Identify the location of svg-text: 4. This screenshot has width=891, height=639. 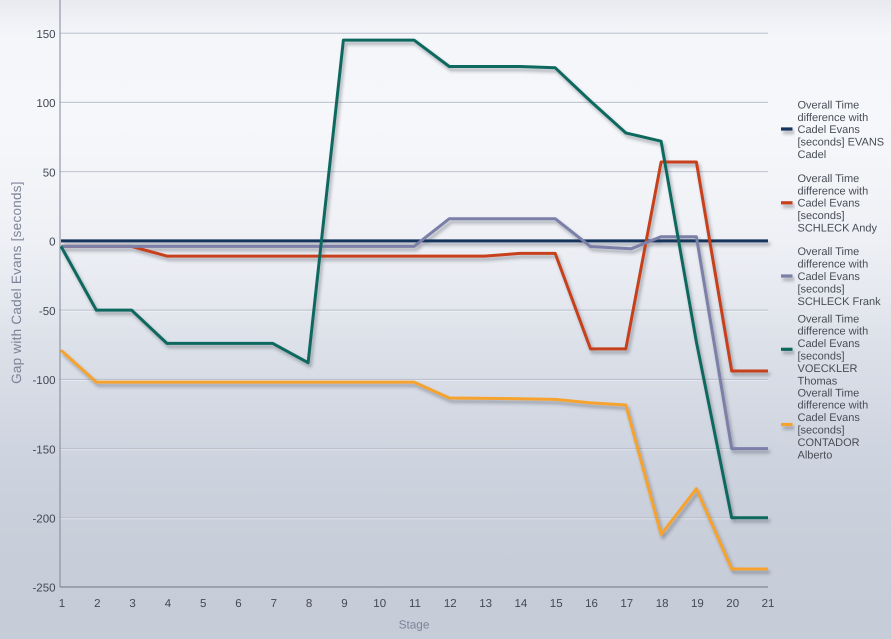
(168, 604).